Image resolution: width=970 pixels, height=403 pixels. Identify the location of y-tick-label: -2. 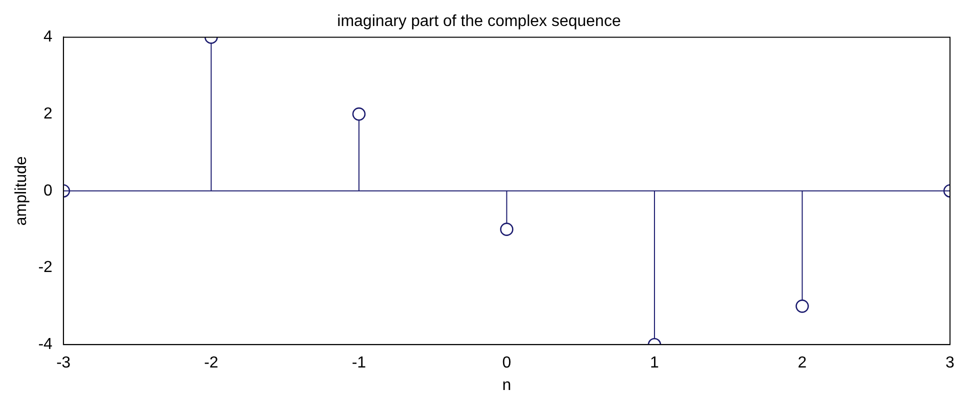
(45, 267).